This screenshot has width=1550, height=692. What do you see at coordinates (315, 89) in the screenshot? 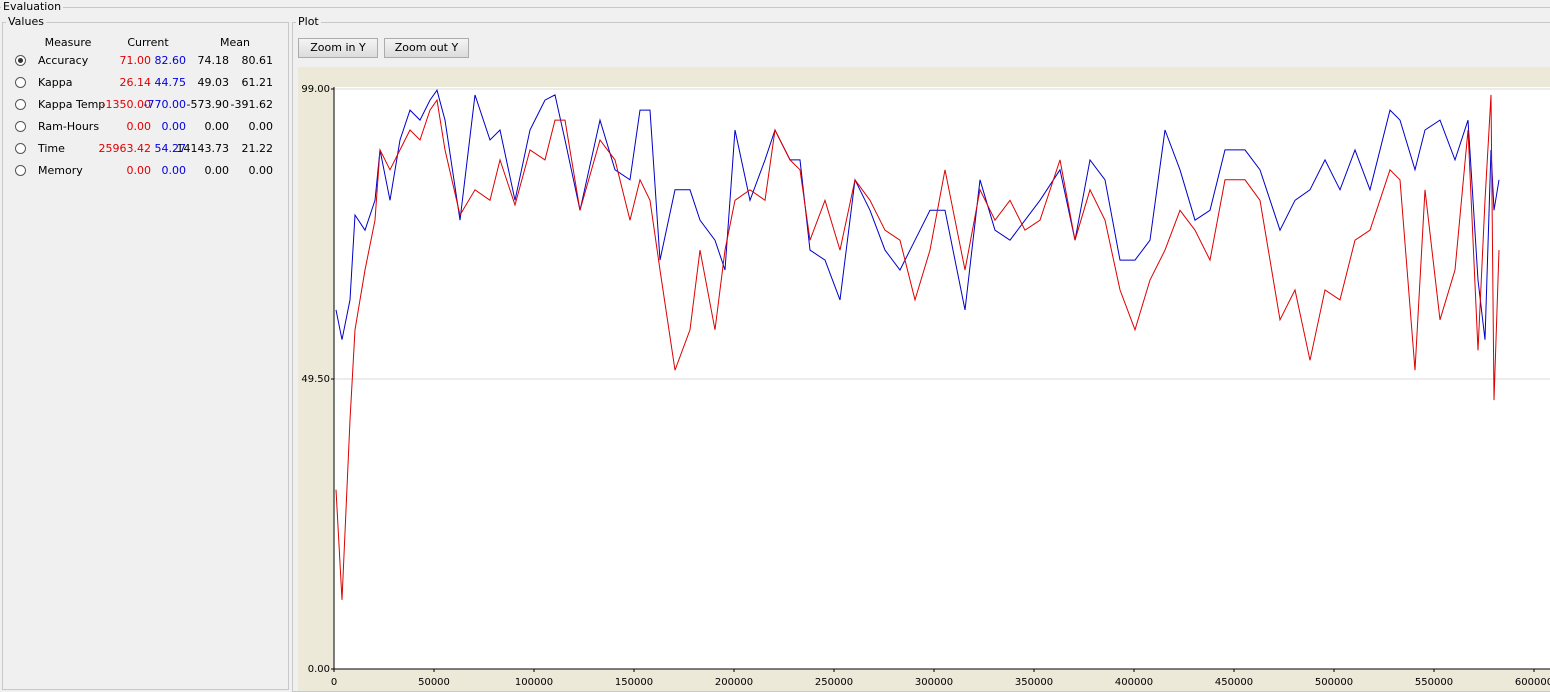
I see `y-tick-label: 99.00` at bounding box center [315, 89].